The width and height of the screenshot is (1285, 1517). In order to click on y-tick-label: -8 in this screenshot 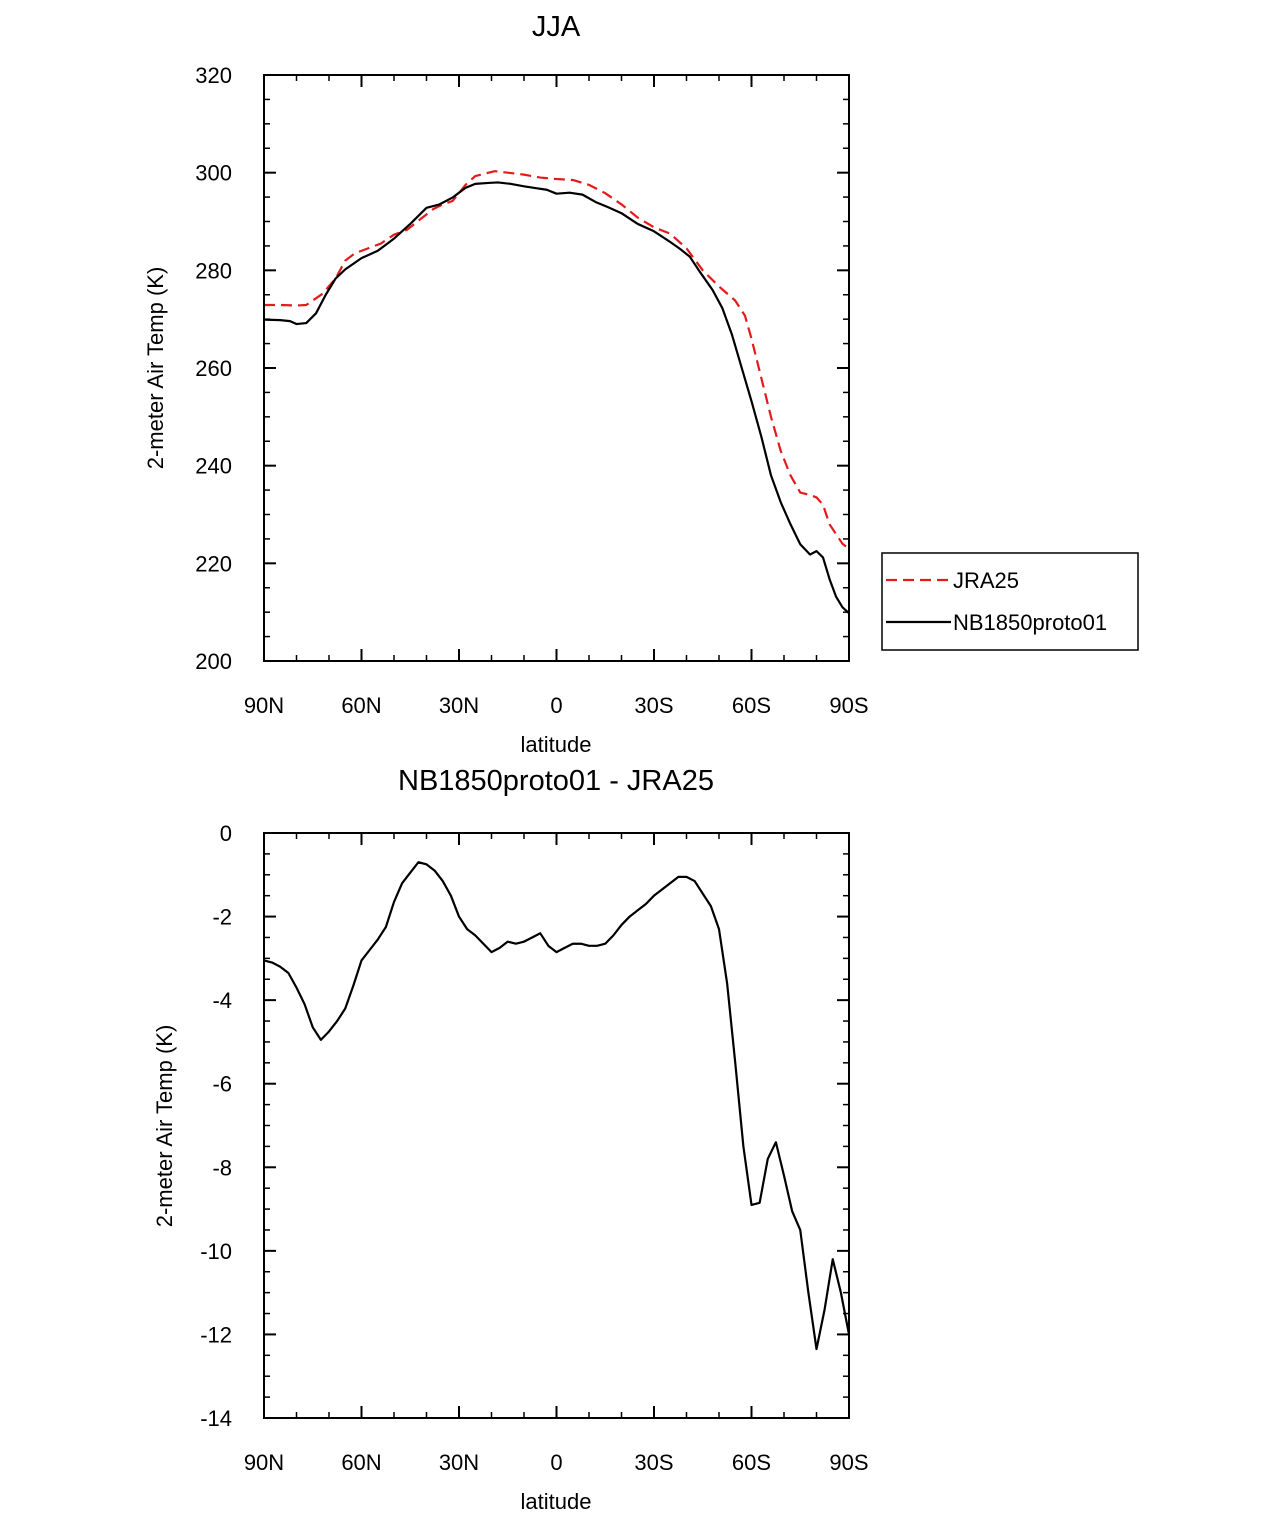, I will do `click(222, 1167)`.